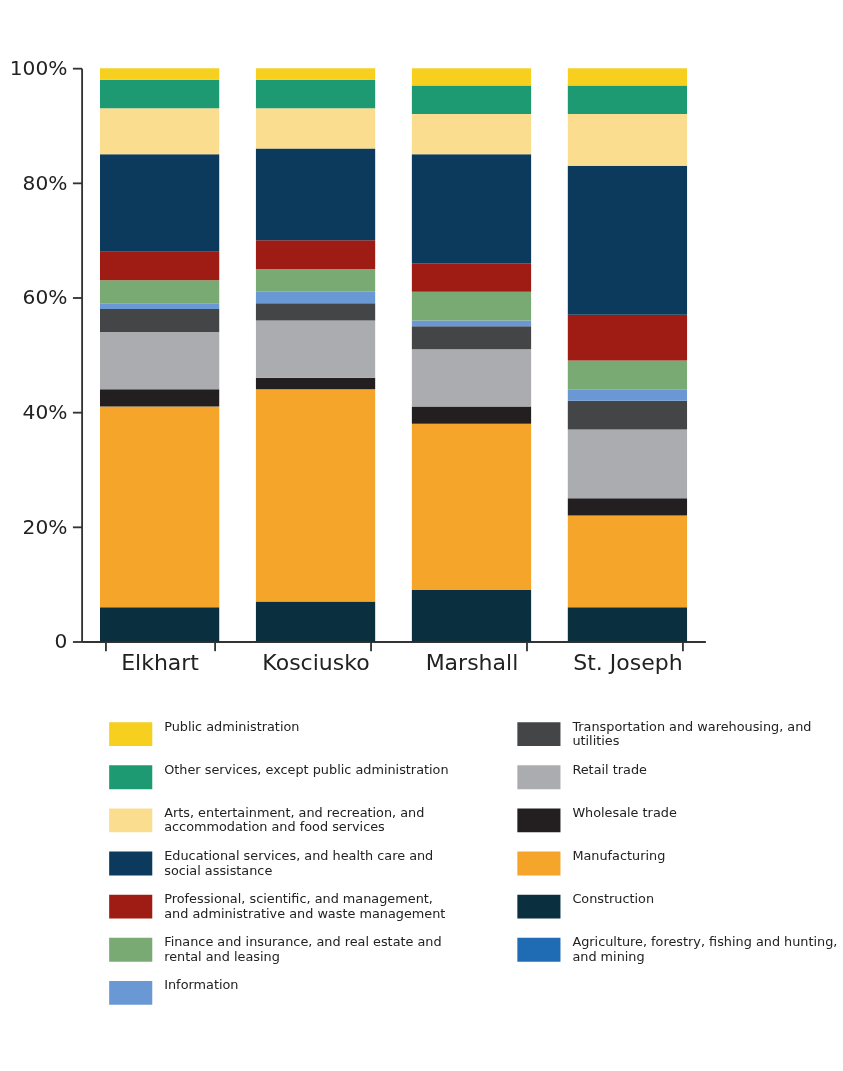 The height and width of the screenshot is (1071, 843). What do you see at coordinates (303, 949) in the screenshot?
I see `legend-label: Finance and insurance, and real estate and rental and leasing` at bounding box center [303, 949].